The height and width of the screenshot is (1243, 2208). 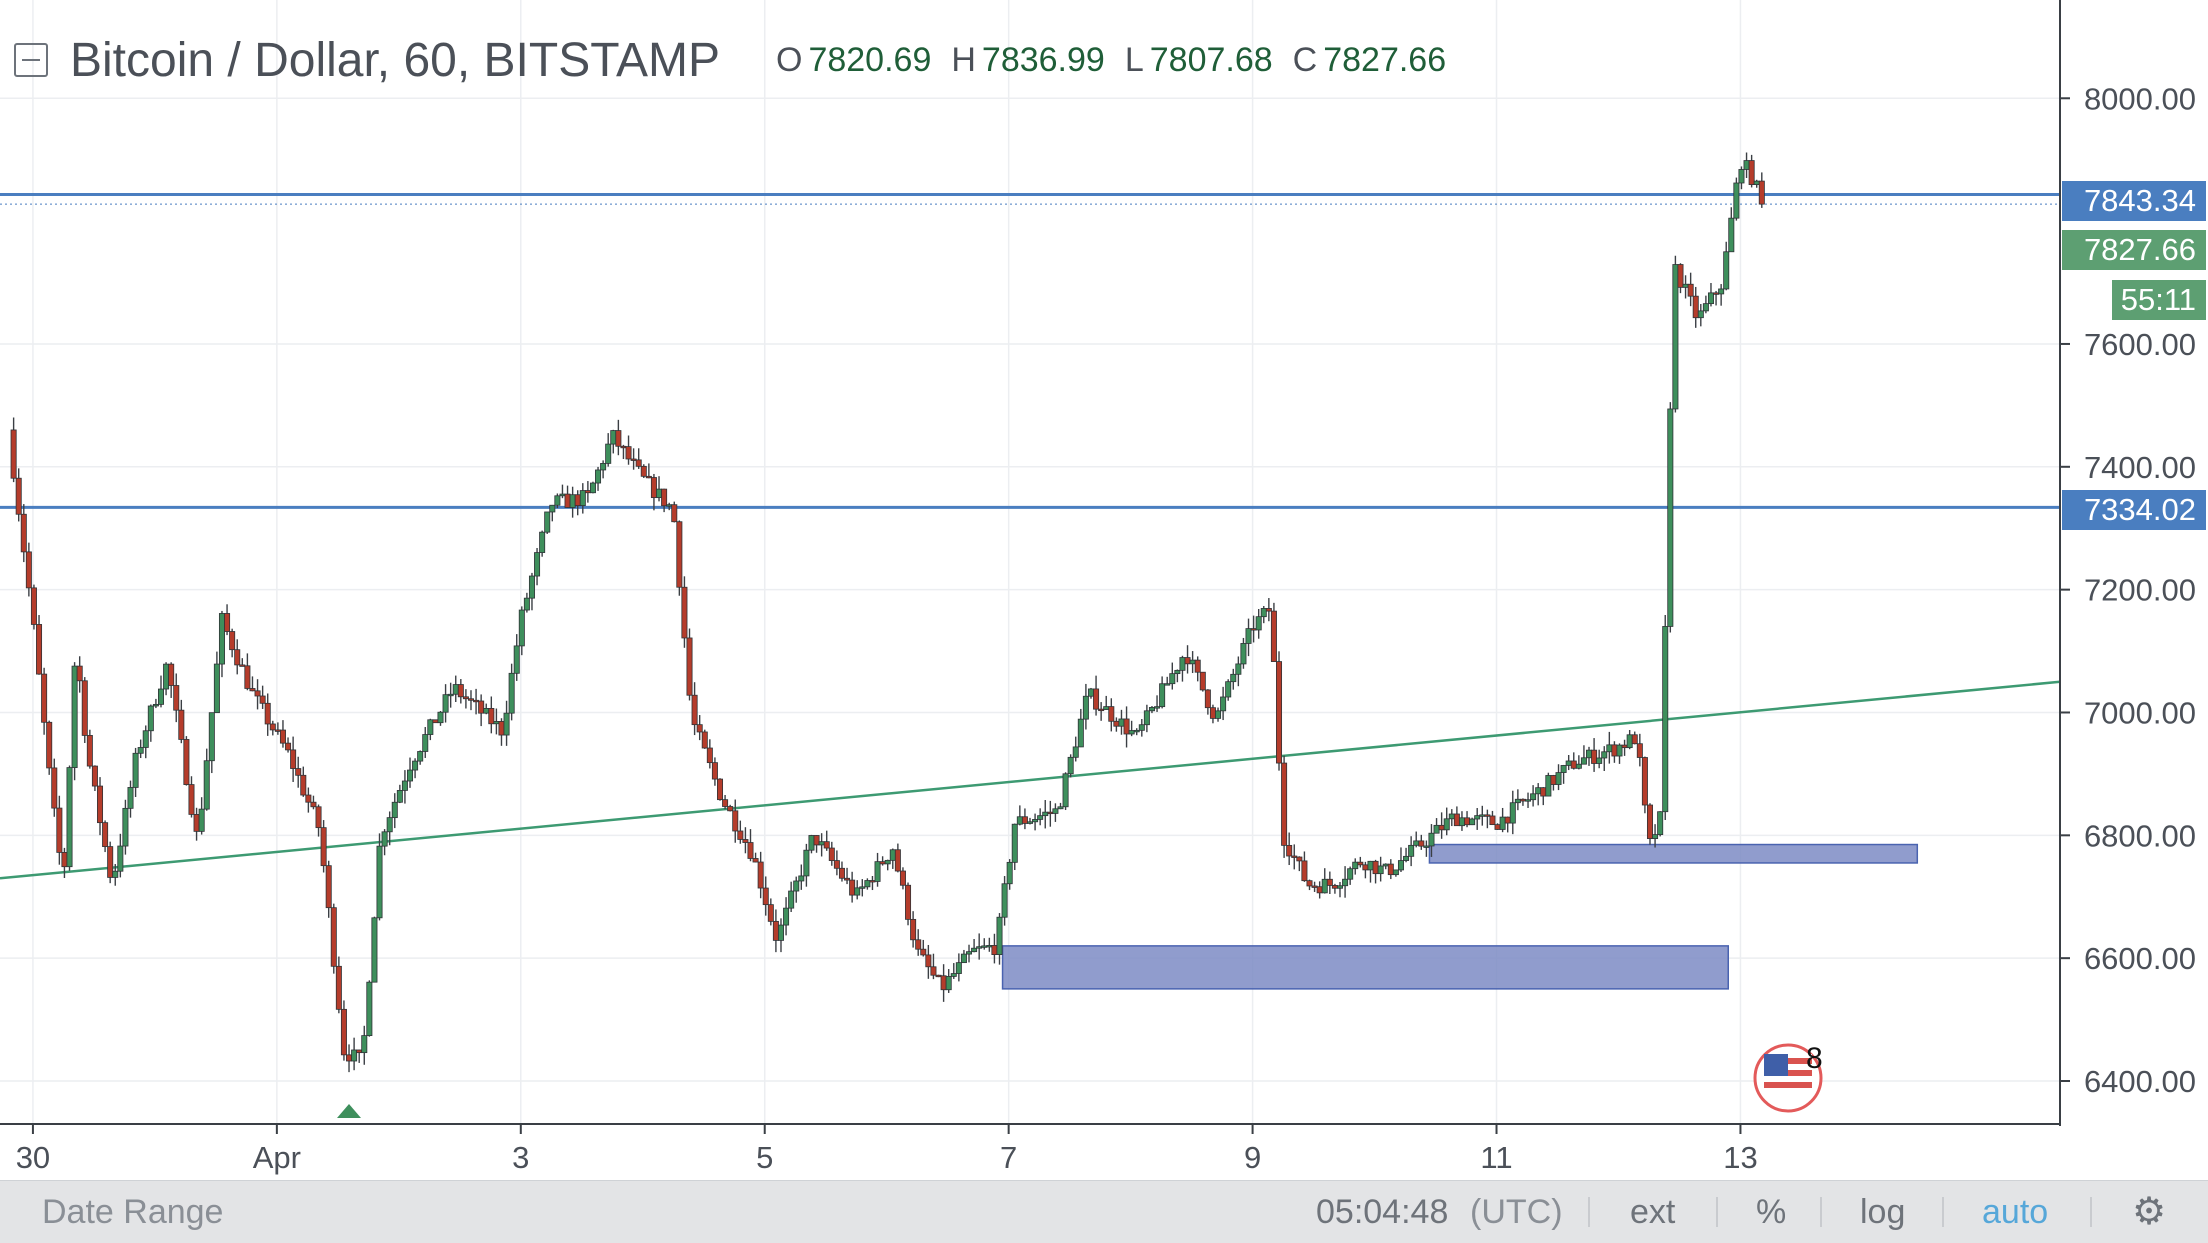 What do you see at coordinates (1771, 1212) in the screenshot?
I see `percent-toggle: %` at bounding box center [1771, 1212].